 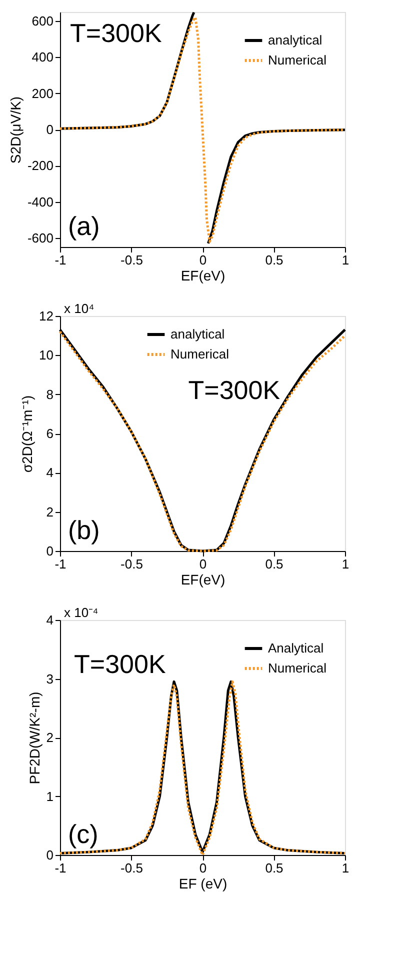 I want to click on annotation: (b), so click(x=84, y=530).